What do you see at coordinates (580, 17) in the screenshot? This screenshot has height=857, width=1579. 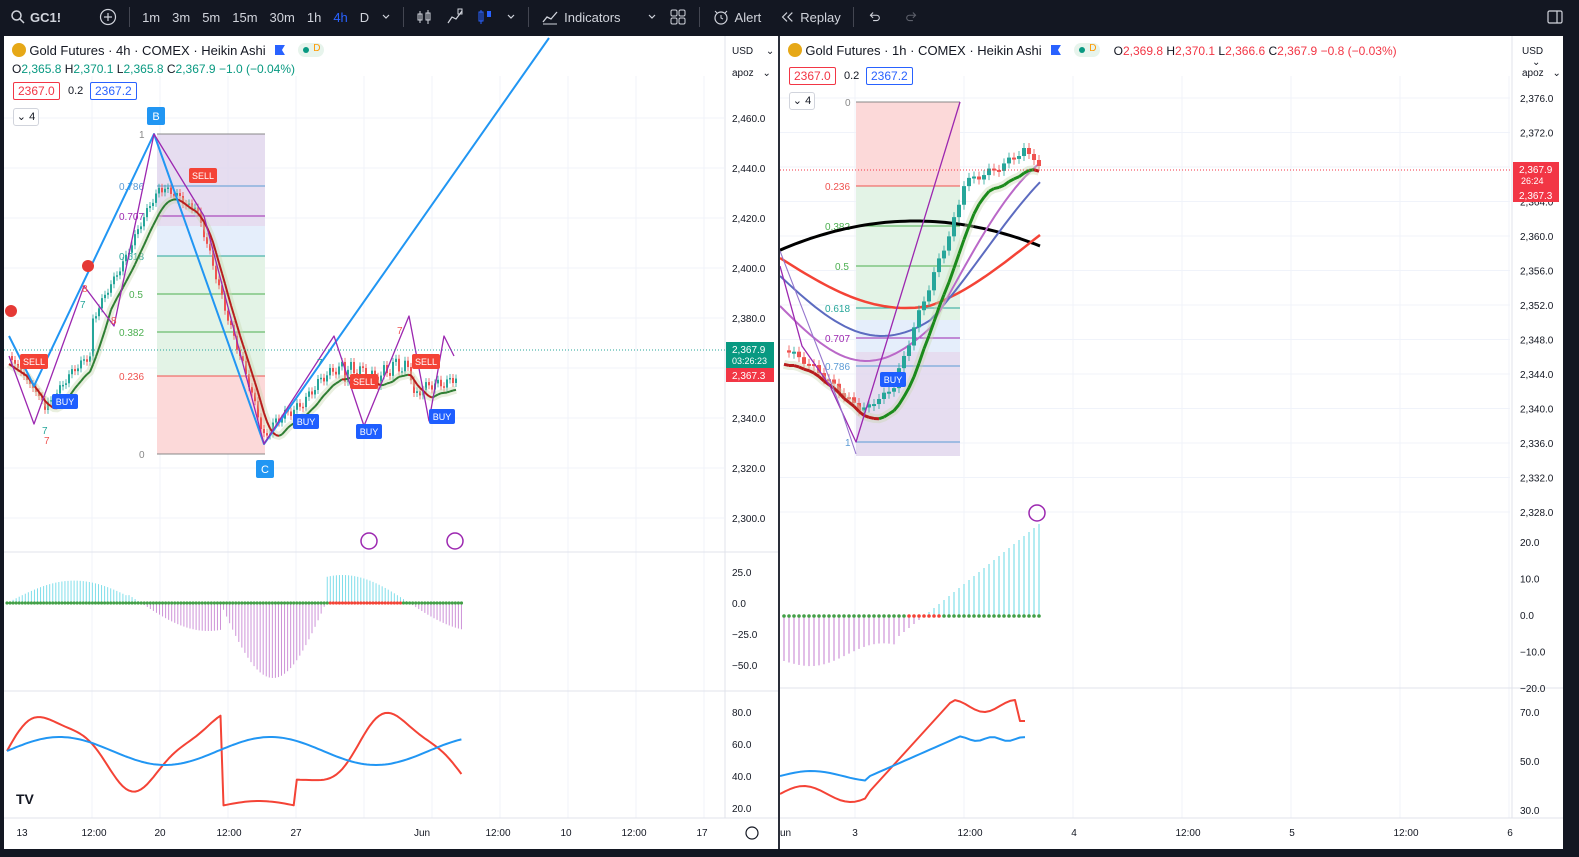 I see `indicators-button: Indicators` at bounding box center [580, 17].